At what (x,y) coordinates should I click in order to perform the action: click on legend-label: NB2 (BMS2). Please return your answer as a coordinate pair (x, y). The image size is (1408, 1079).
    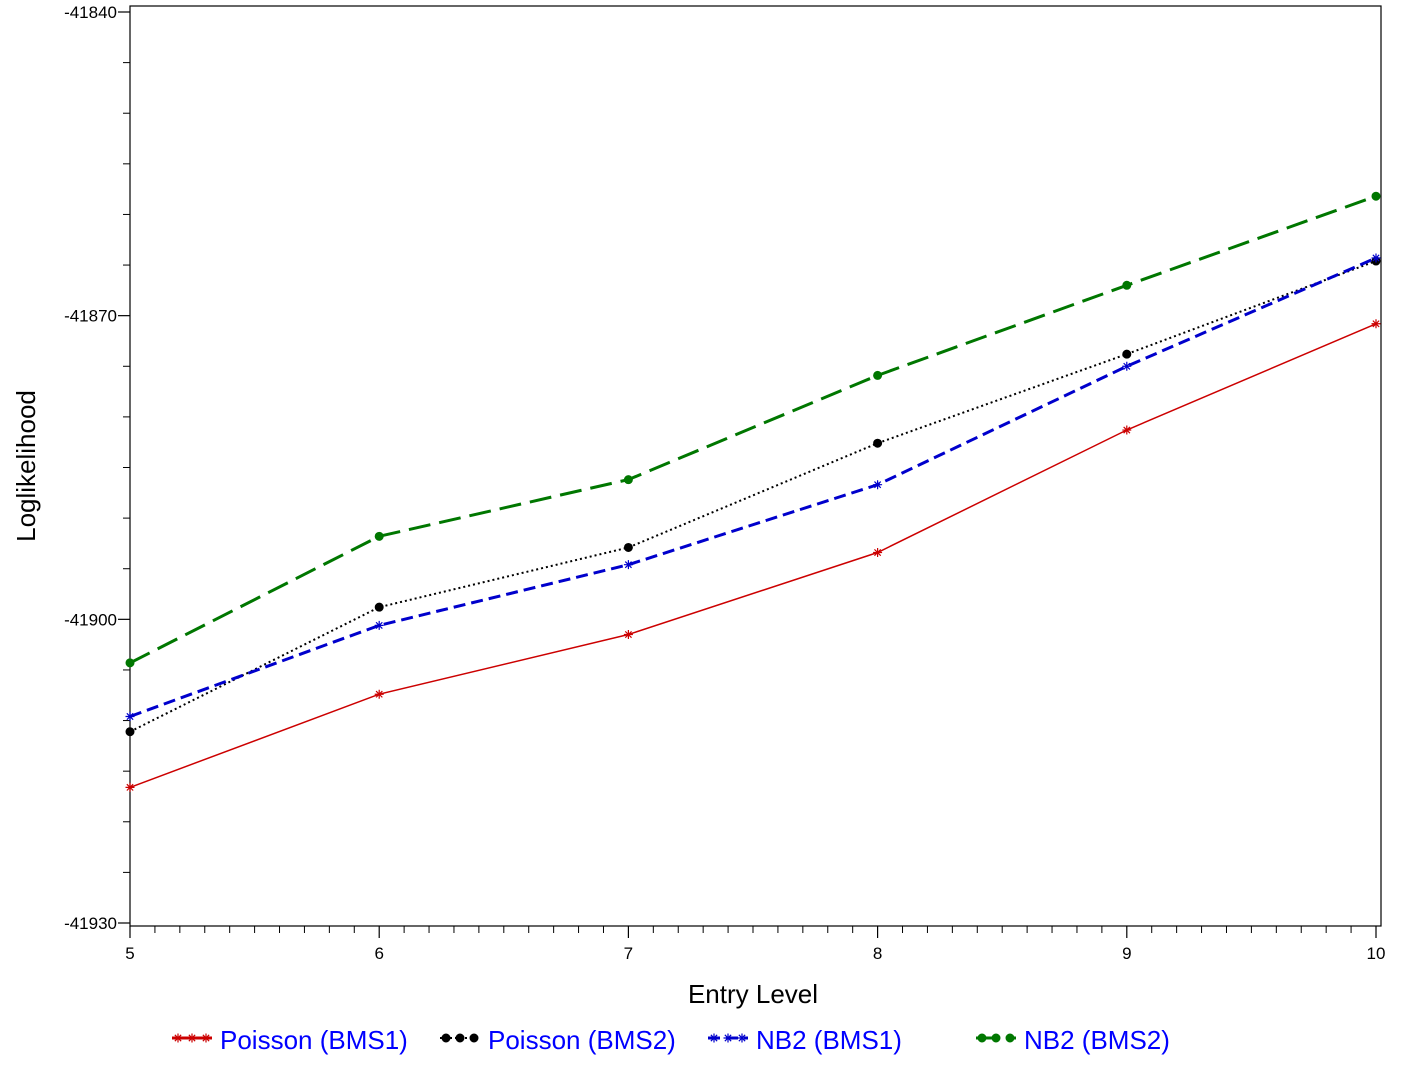
    Looking at the image, I should click on (1097, 1040).